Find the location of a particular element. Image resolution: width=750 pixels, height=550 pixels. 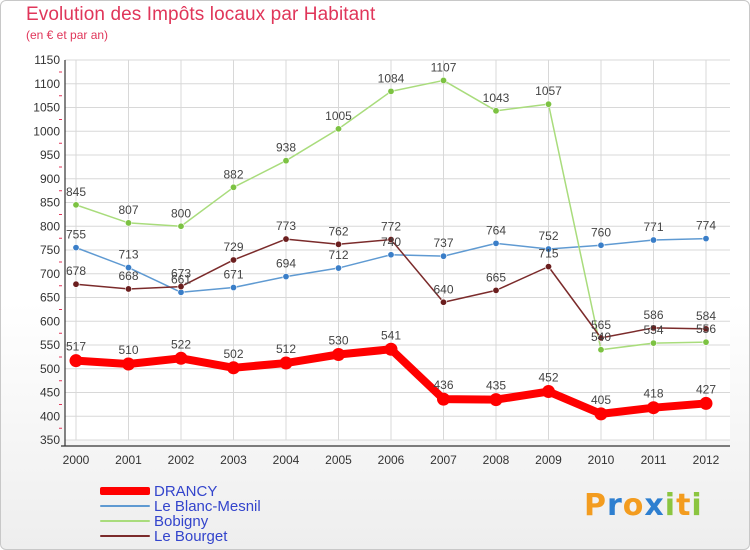

logo-letter: r is located at coordinates (615, 505).